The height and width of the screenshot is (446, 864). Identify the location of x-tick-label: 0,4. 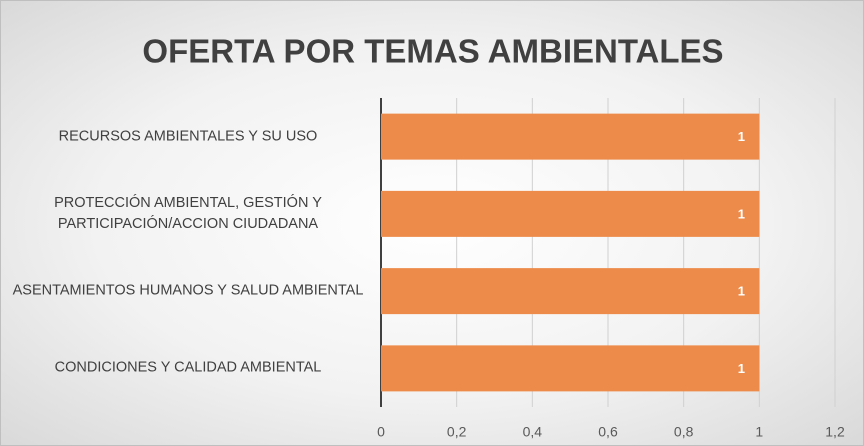
(533, 432).